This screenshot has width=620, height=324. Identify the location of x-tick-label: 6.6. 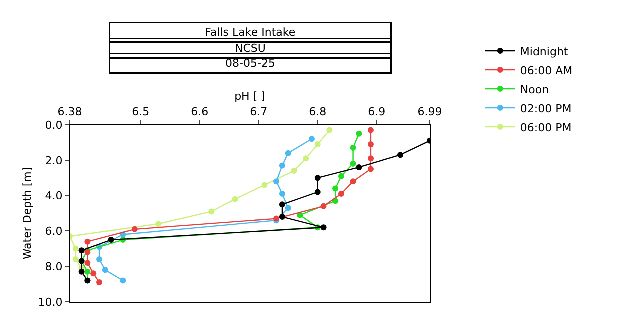
(200, 112).